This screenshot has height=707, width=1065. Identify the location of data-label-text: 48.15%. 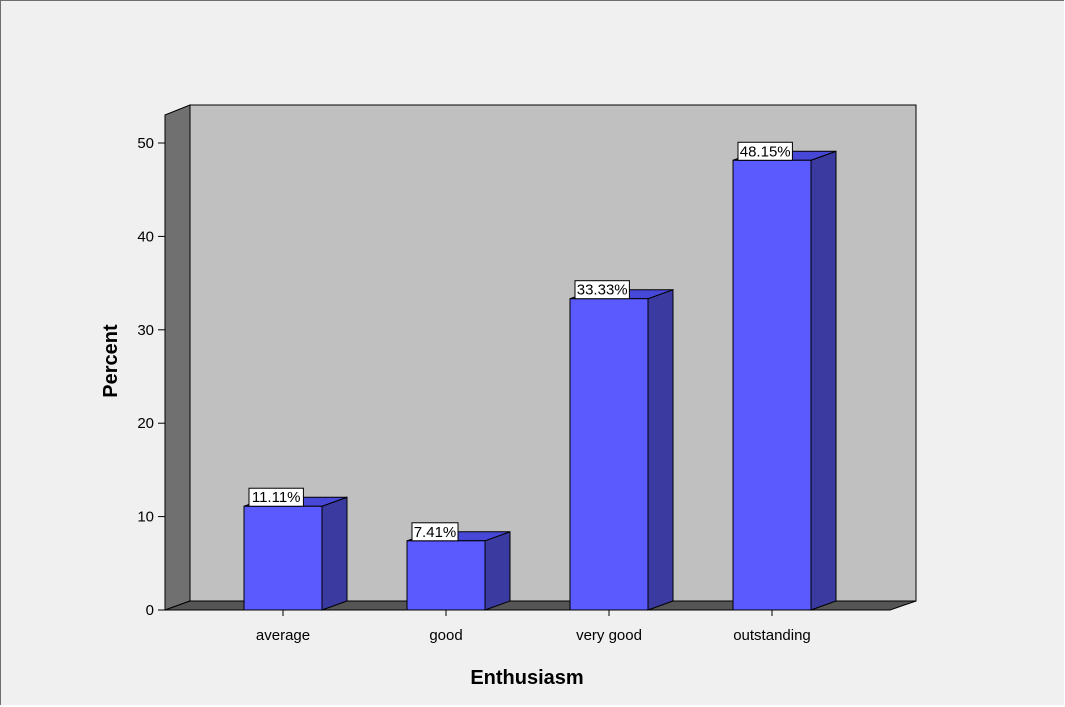
(765, 151).